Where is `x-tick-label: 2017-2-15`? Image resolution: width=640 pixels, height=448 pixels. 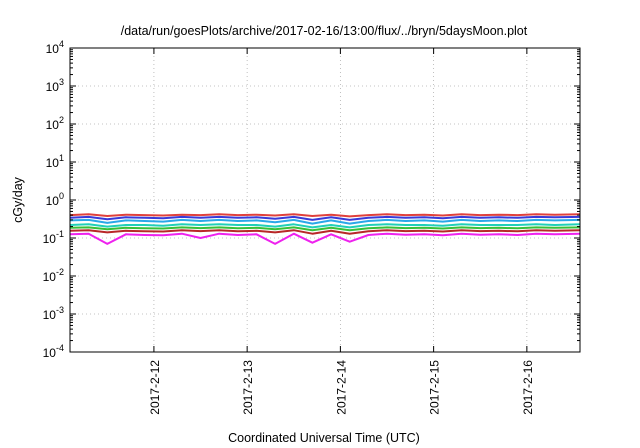 x-tick-label: 2017-2-15 is located at coordinates (435, 387).